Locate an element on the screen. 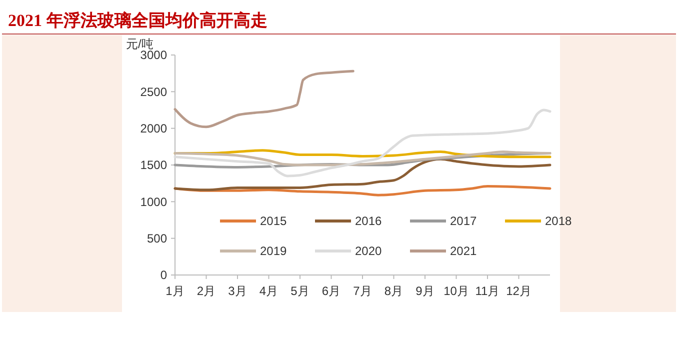  x-tick-label: 12月 is located at coordinates (519, 291).